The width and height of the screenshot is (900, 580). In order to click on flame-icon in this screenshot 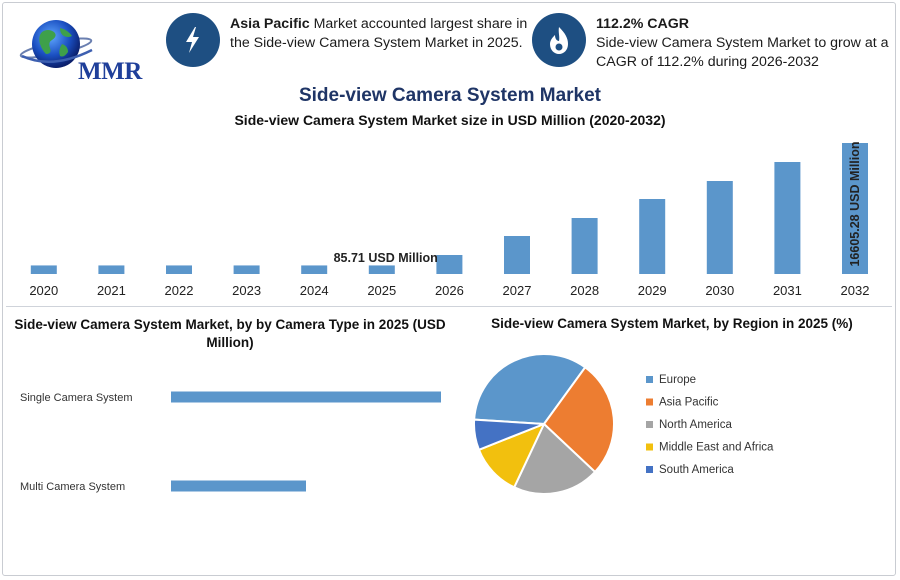, I will do `click(559, 40)`.